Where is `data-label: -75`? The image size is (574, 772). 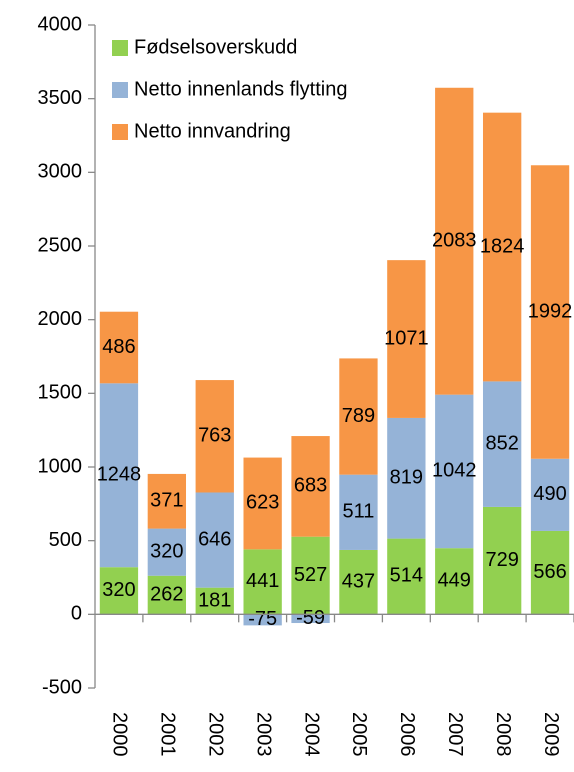
data-label: -75 is located at coordinates (262, 619).